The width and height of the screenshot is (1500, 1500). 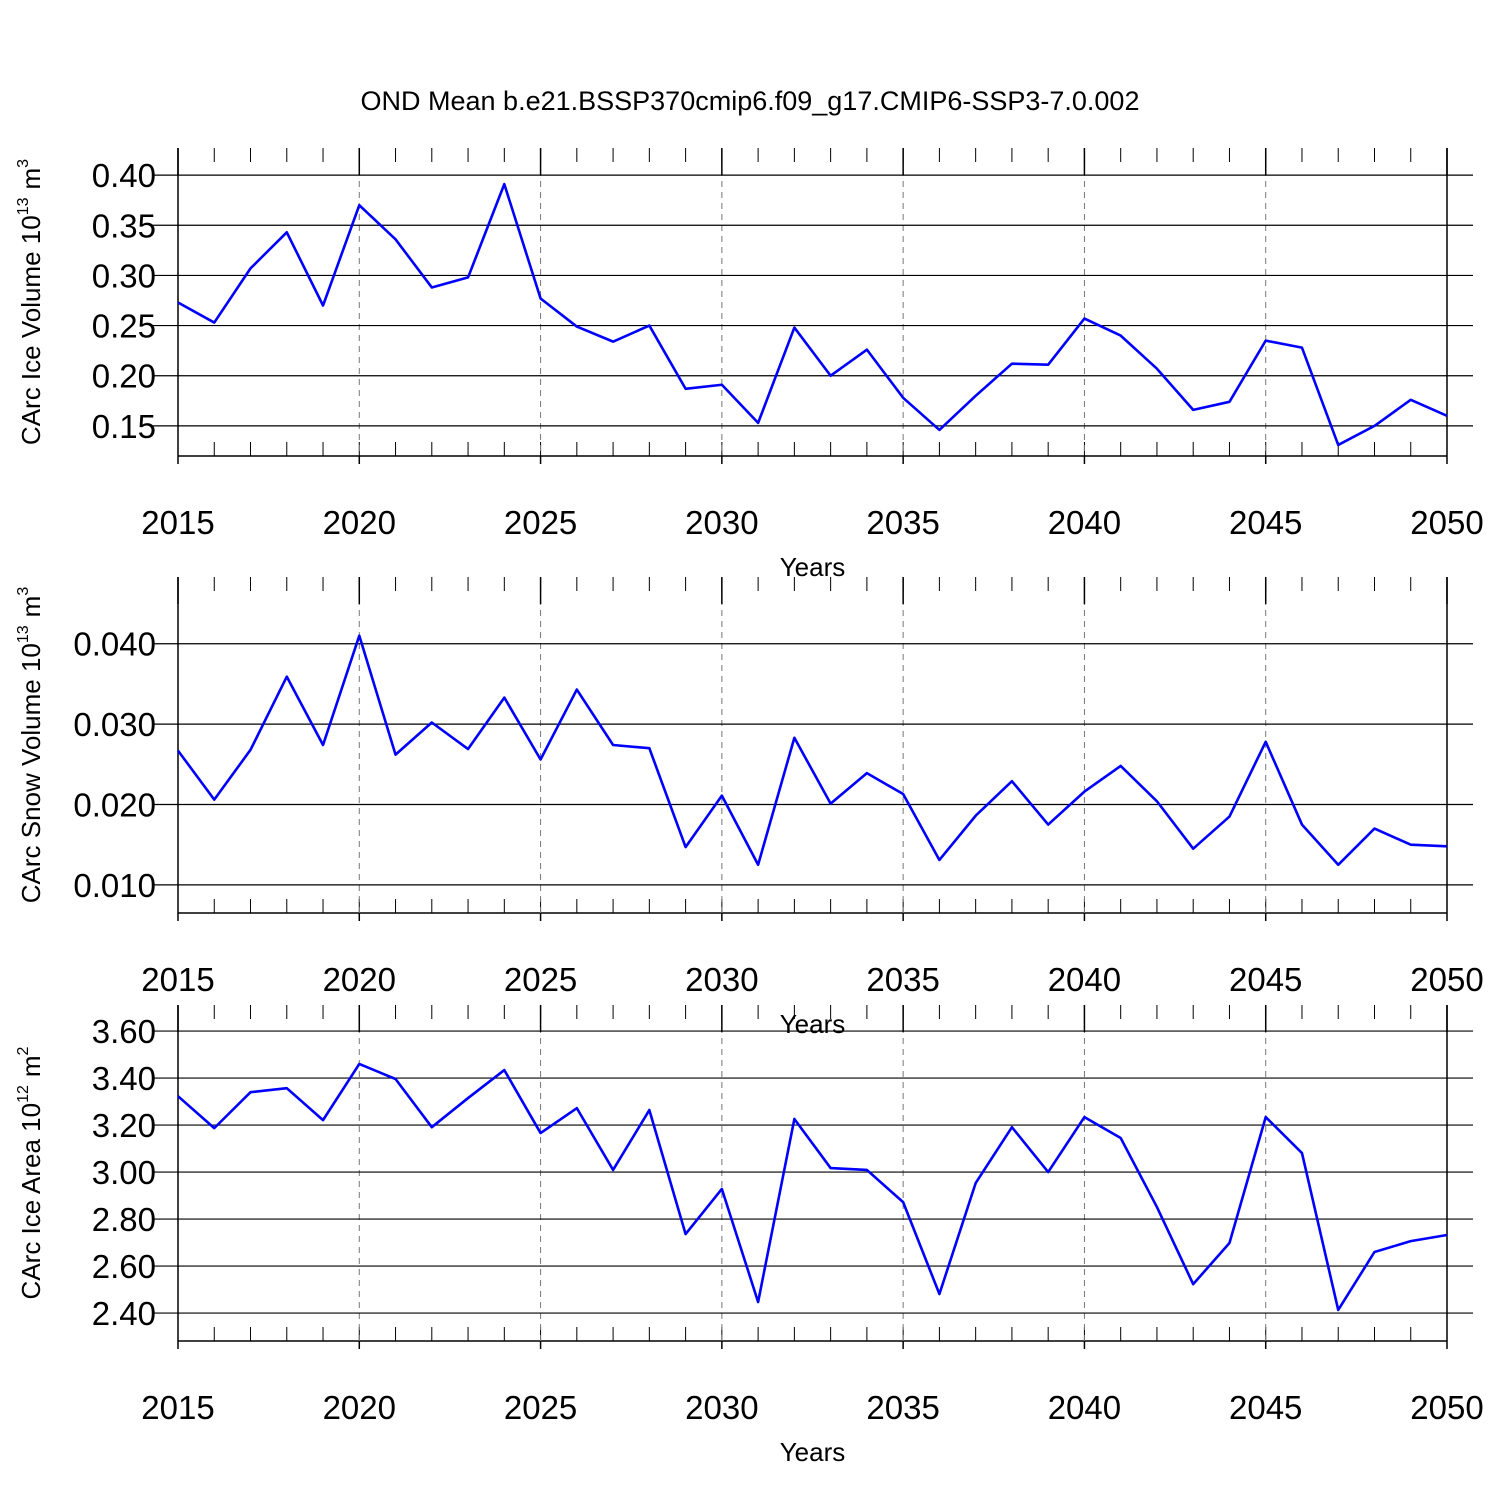 I want to click on y-axis-title-unit-exp: 2, so click(x=23, y=1050).